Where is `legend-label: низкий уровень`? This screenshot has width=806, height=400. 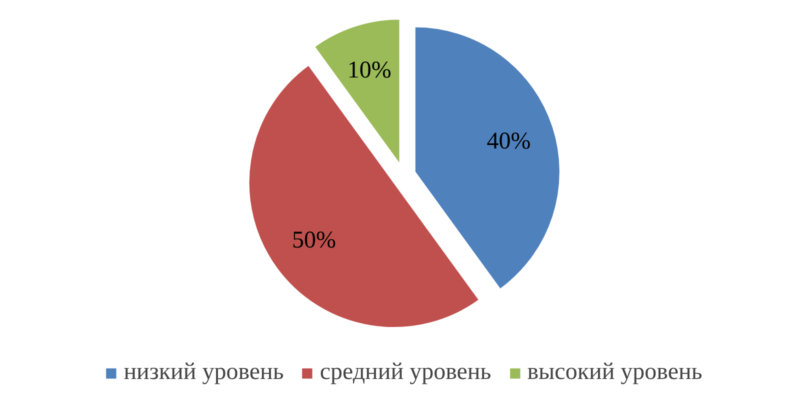 legend-label: низкий уровень is located at coordinates (204, 372).